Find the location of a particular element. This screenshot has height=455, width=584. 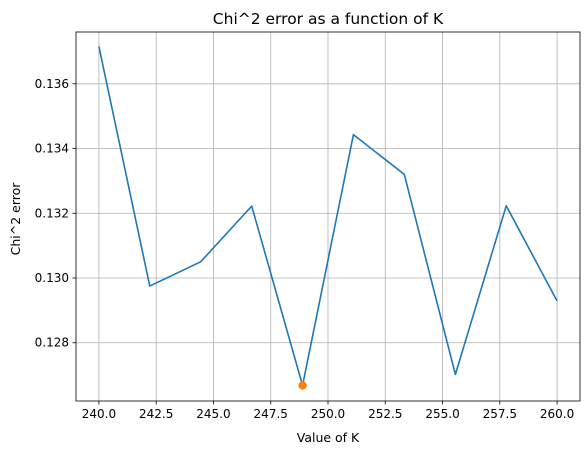

x-tick-label: 250.0 is located at coordinates (328, 414).